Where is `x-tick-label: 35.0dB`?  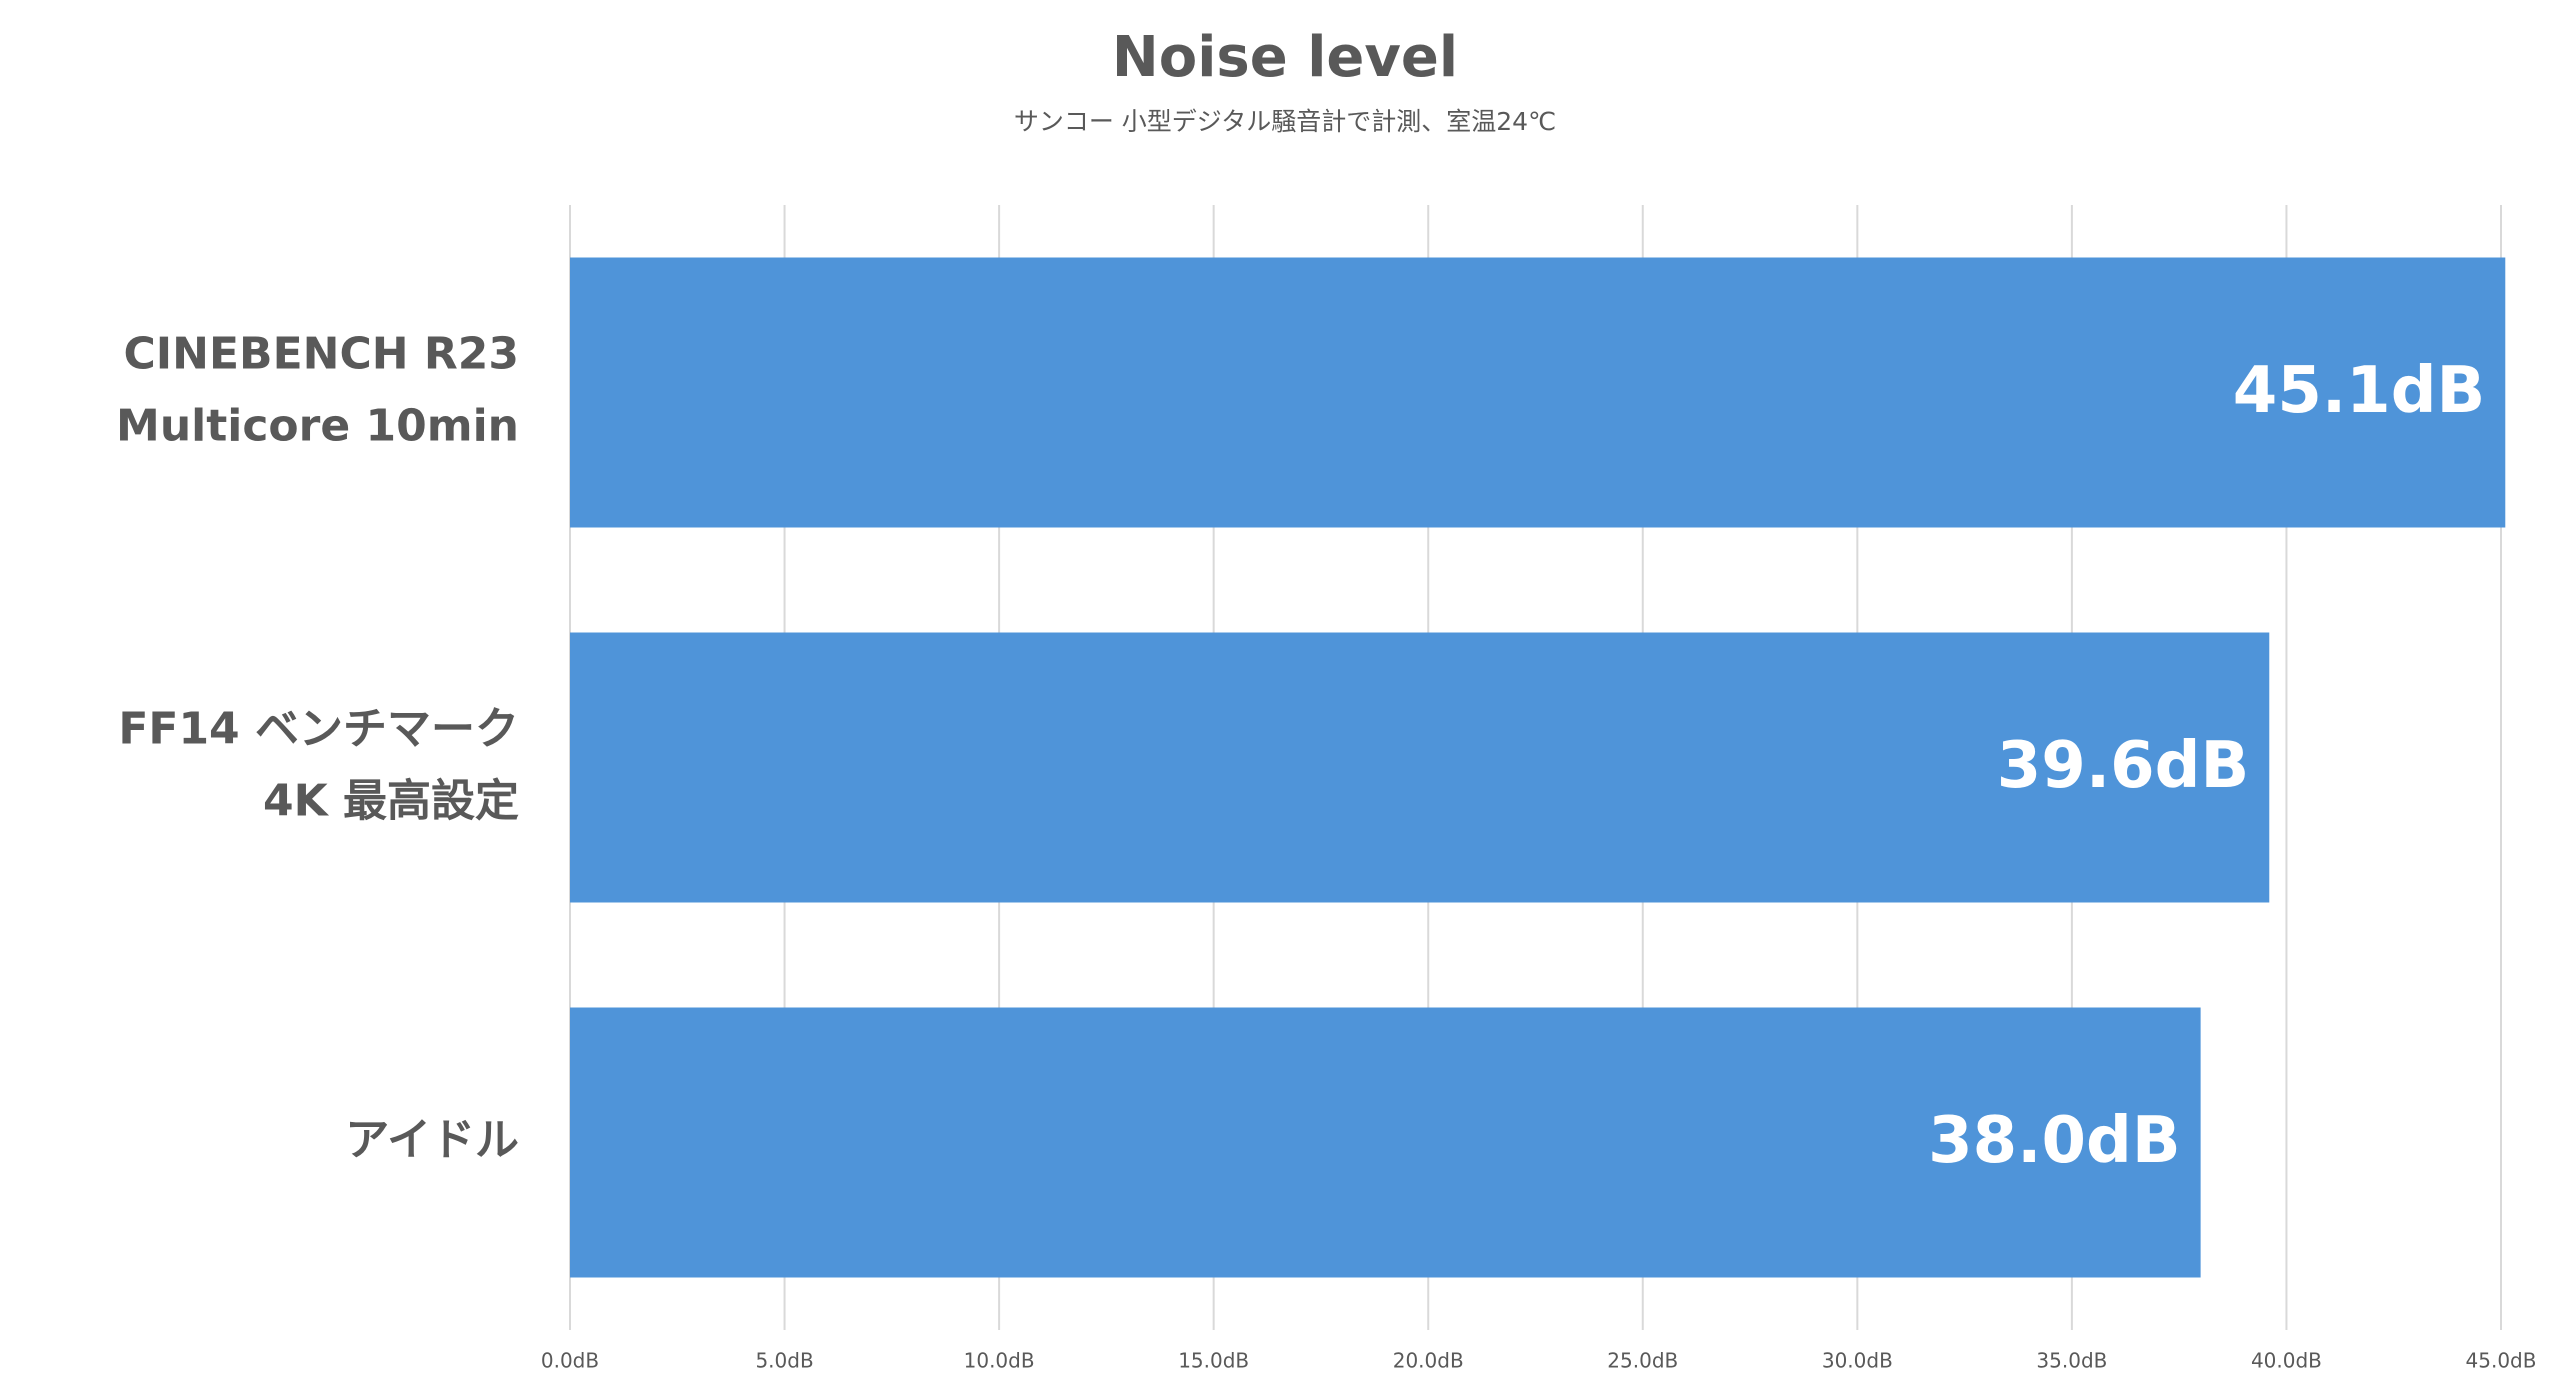
x-tick-label: 35.0dB is located at coordinates (2071, 1361).